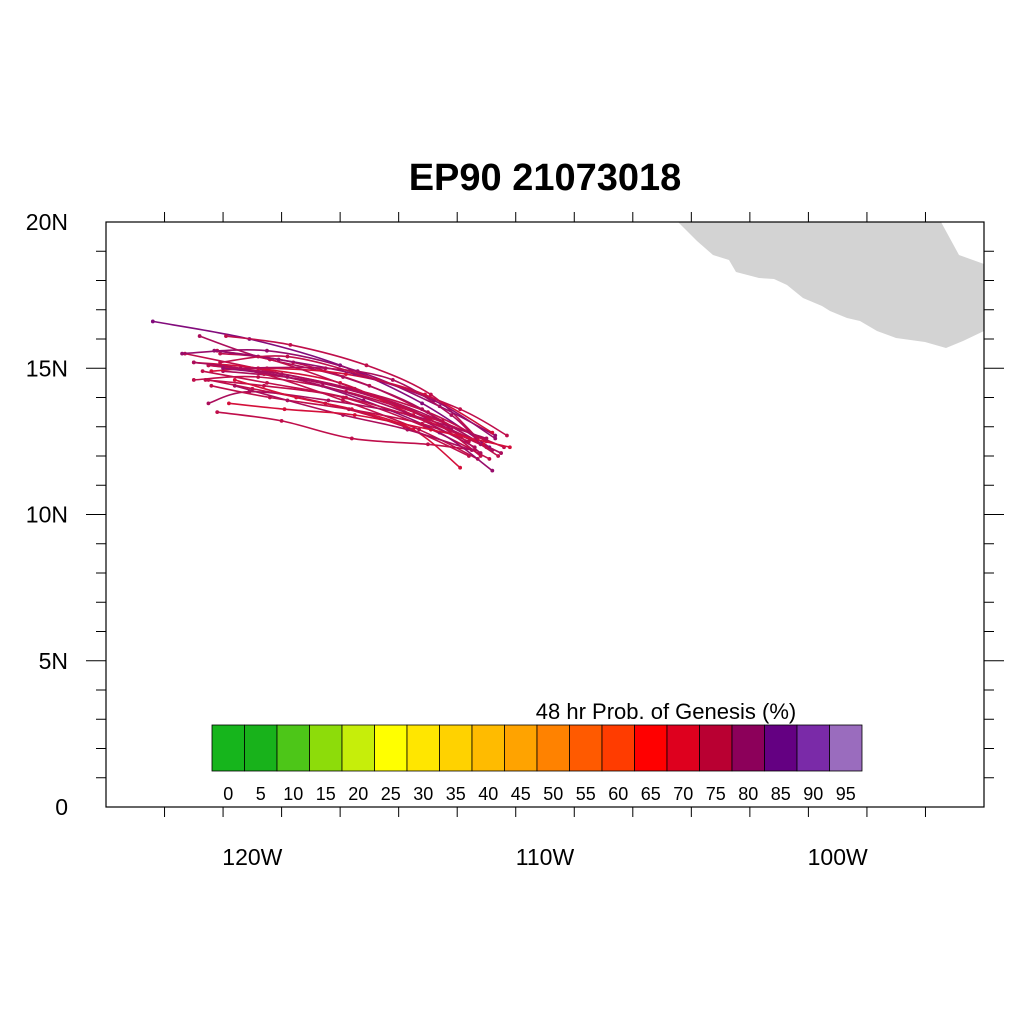 This screenshot has width=1024, height=1024. Describe the element at coordinates (545, 178) in the screenshot. I see `map-title: EP90 21073018` at that location.